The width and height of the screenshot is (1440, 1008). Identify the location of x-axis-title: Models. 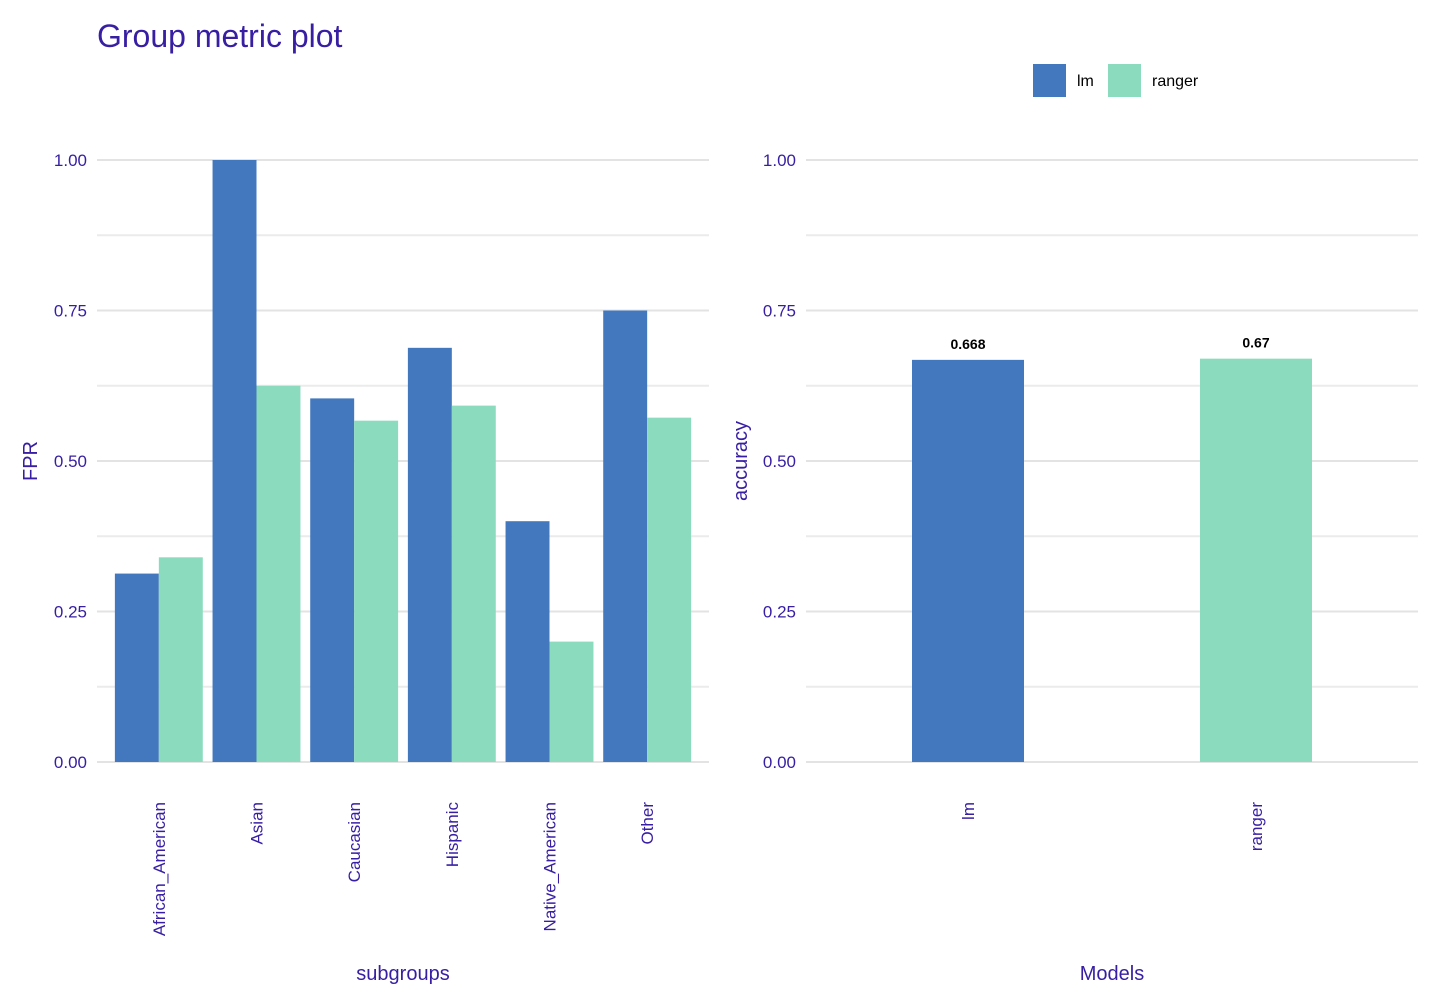
(1112, 974).